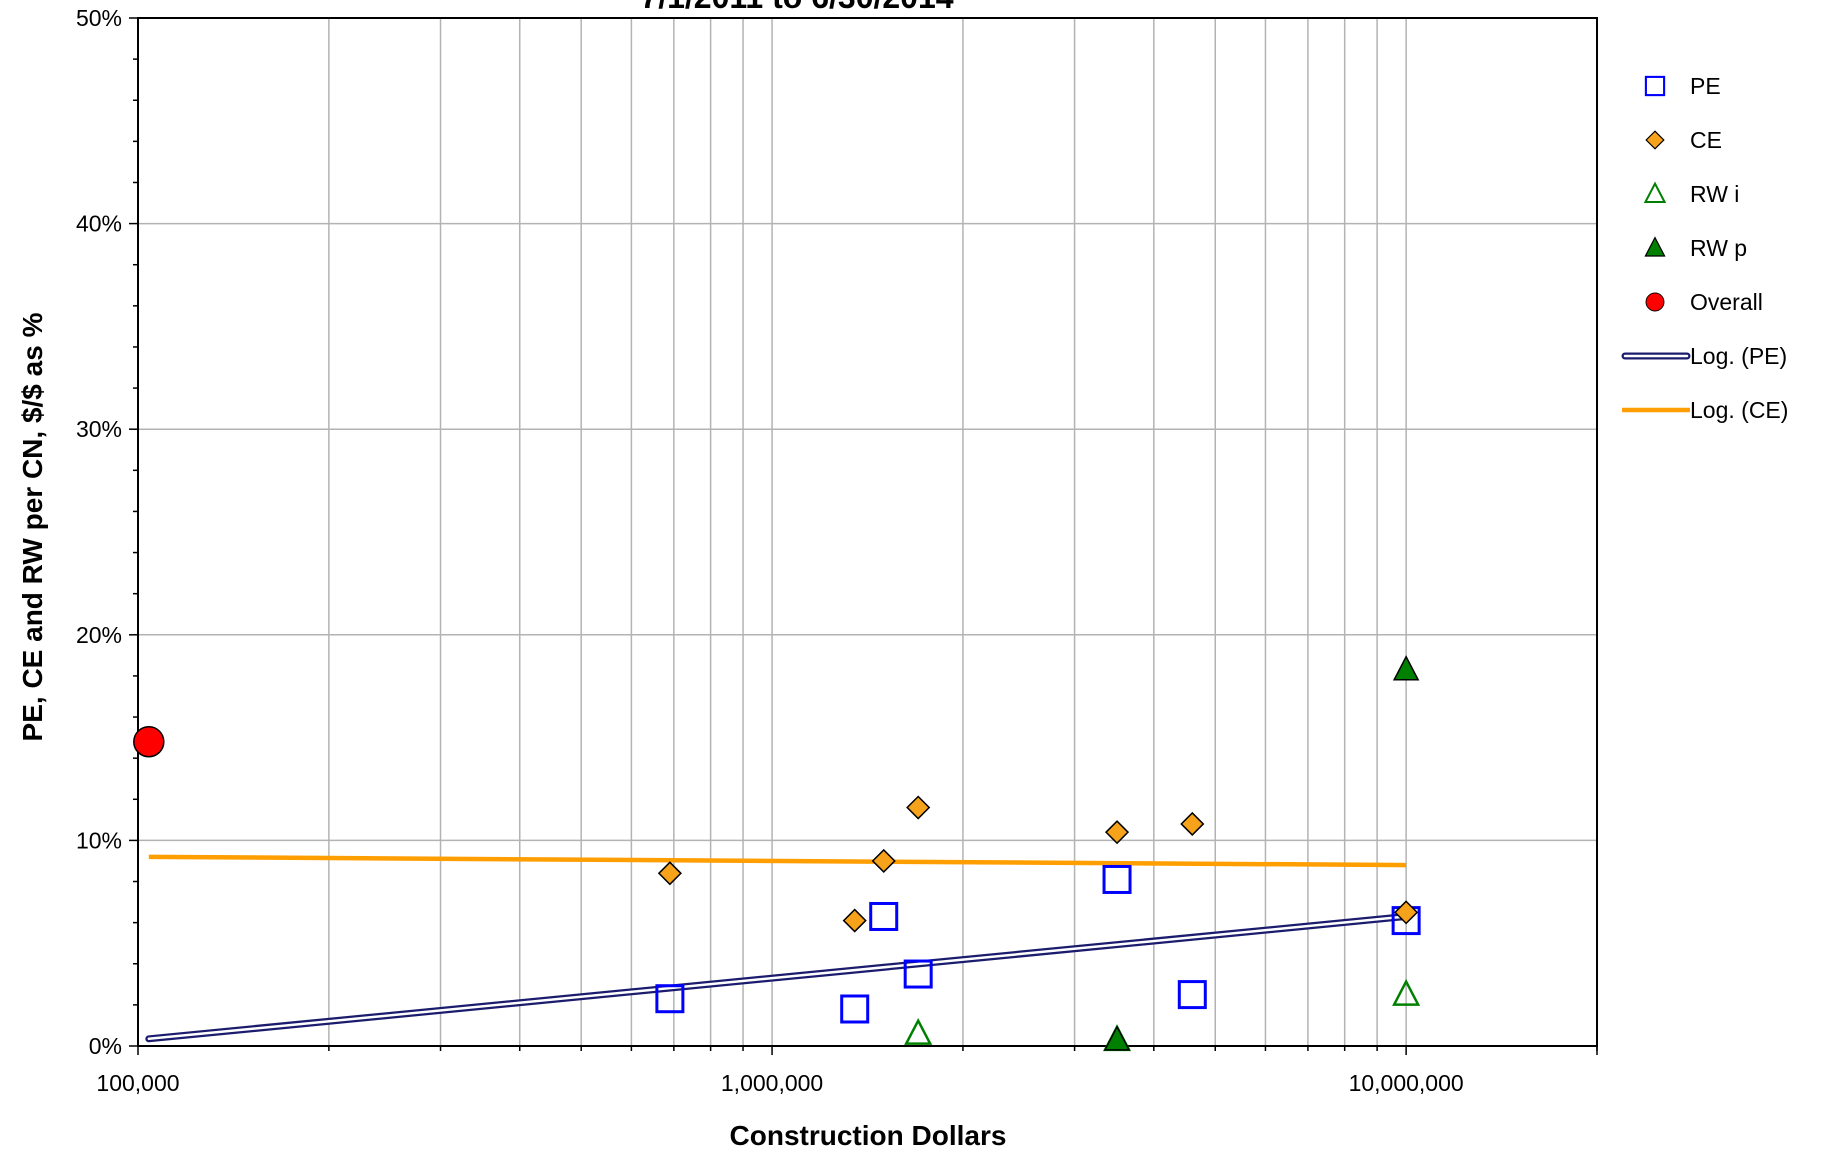 This screenshot has height=1155, width=1822. I want to click on x-tick-label: 10,000,000, so click(1406, 1083).